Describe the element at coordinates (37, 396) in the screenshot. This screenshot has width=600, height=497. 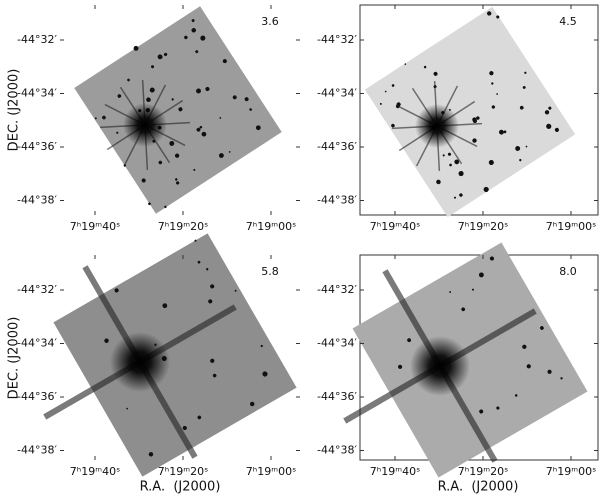
I see `y-tick-label: -44°36′` at that location.